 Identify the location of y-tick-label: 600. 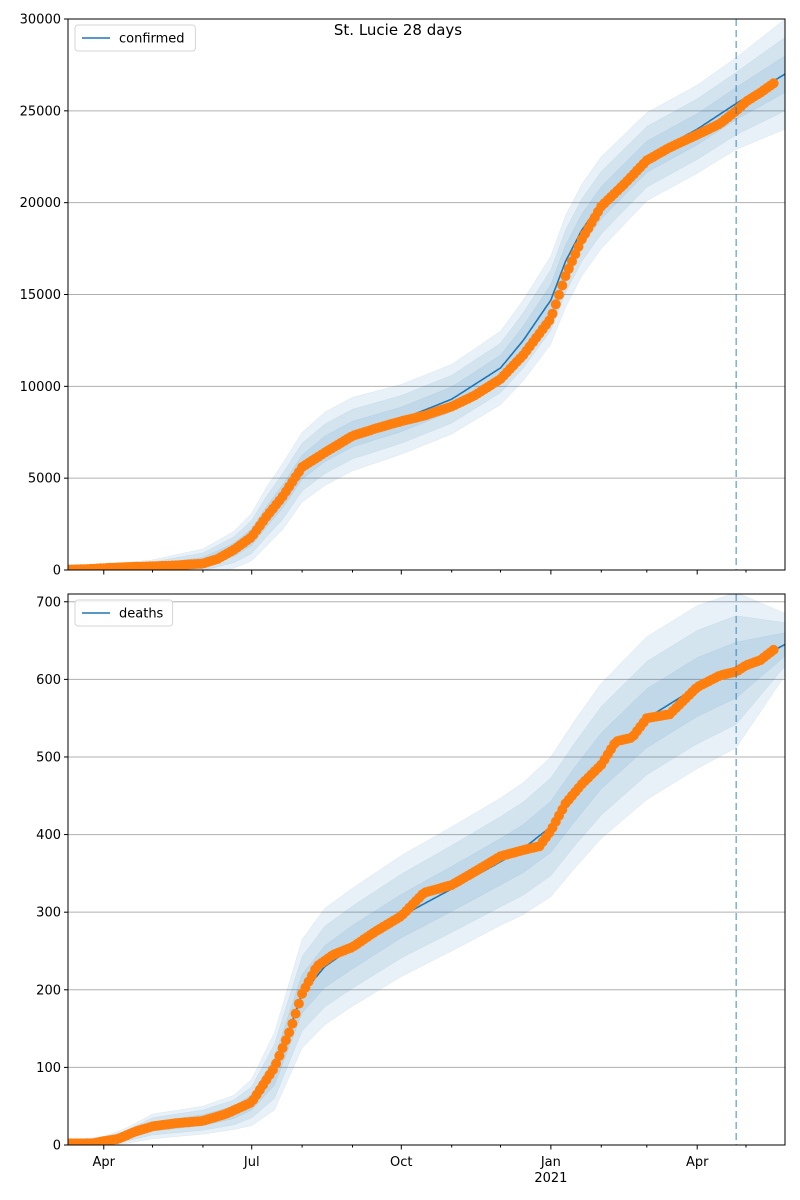
(48, 680).